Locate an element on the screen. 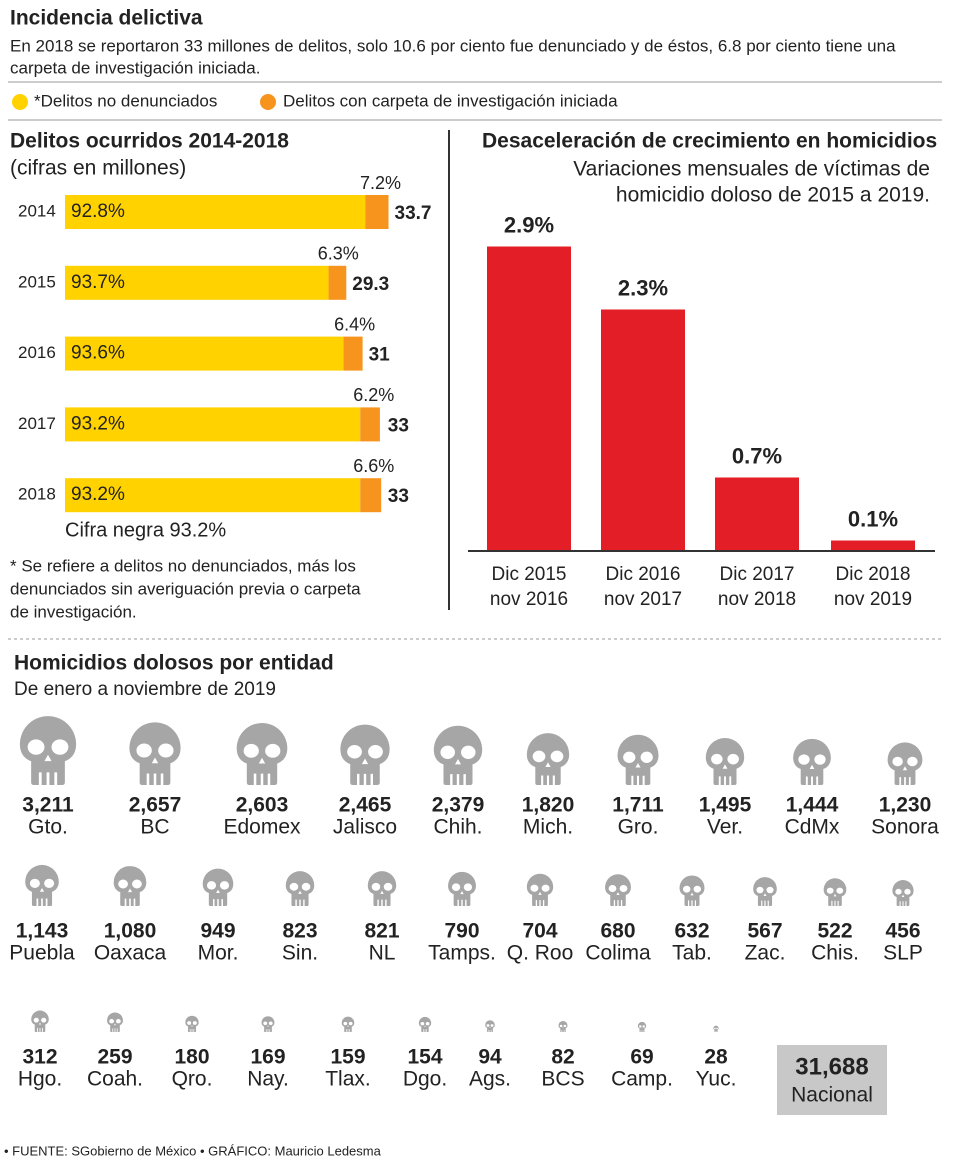  page-title: Incidencia delictiva is located at coordinates (106, 18).